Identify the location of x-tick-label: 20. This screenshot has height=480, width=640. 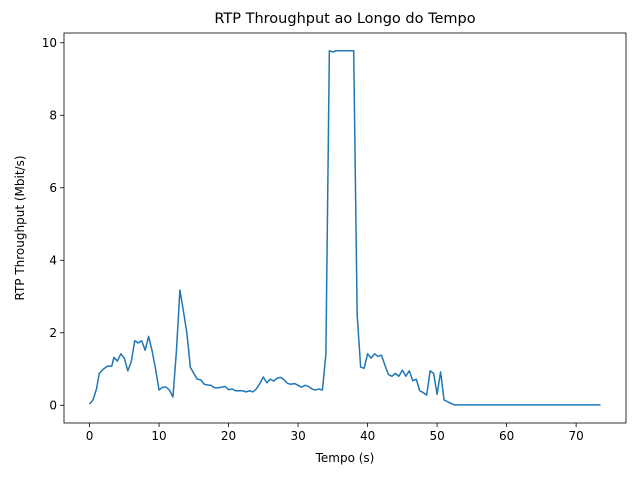
(228, 436).